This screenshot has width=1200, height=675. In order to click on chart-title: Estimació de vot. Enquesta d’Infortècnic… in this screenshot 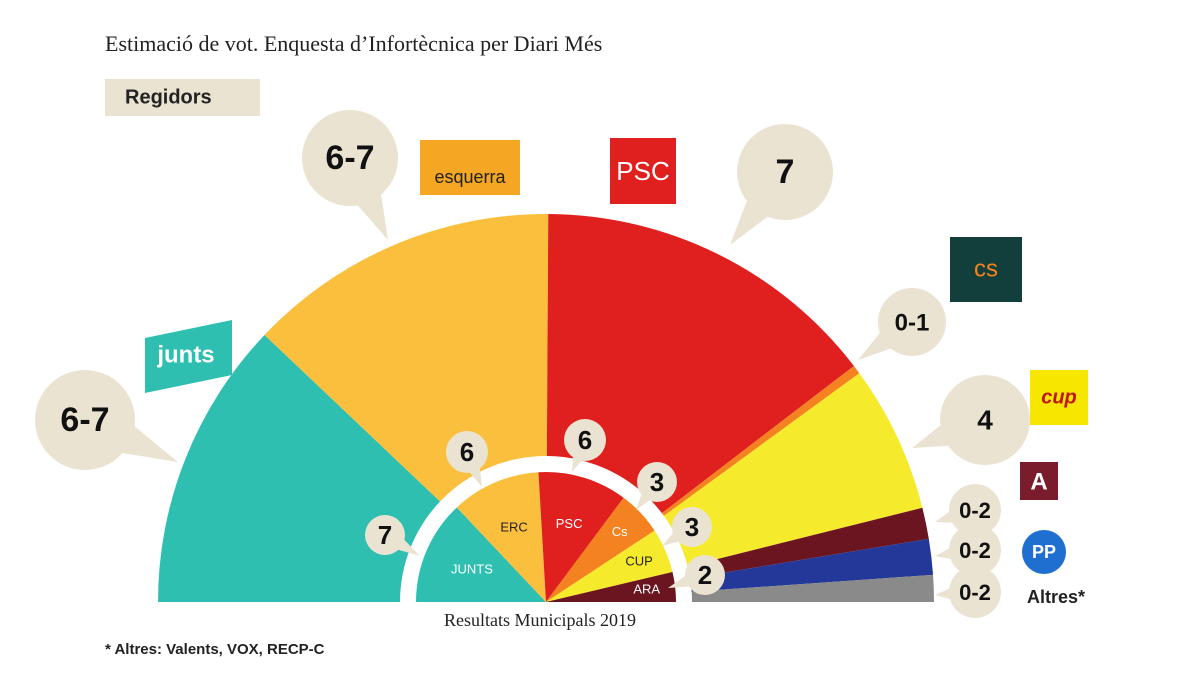, I will do `click(353, 43)`.